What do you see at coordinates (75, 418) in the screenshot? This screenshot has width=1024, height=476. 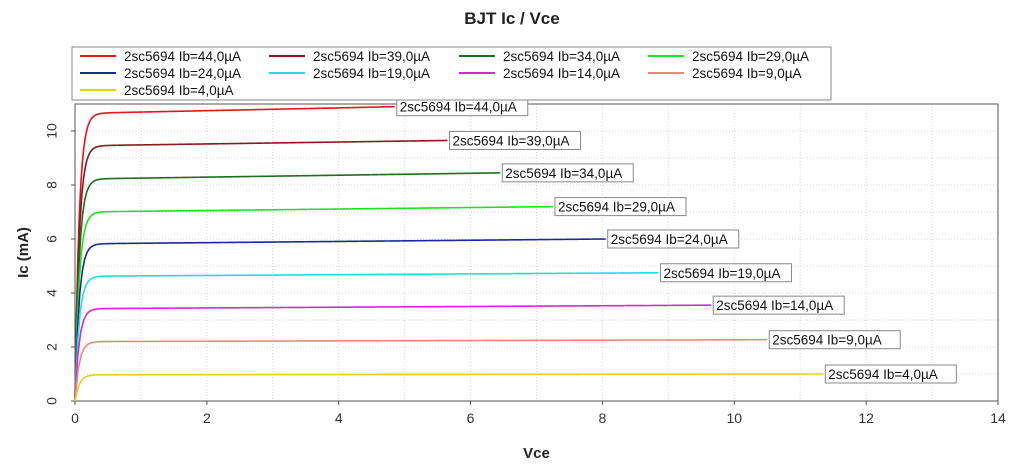 I see `x-tick-label: 0` at bounding box center [75, 418].